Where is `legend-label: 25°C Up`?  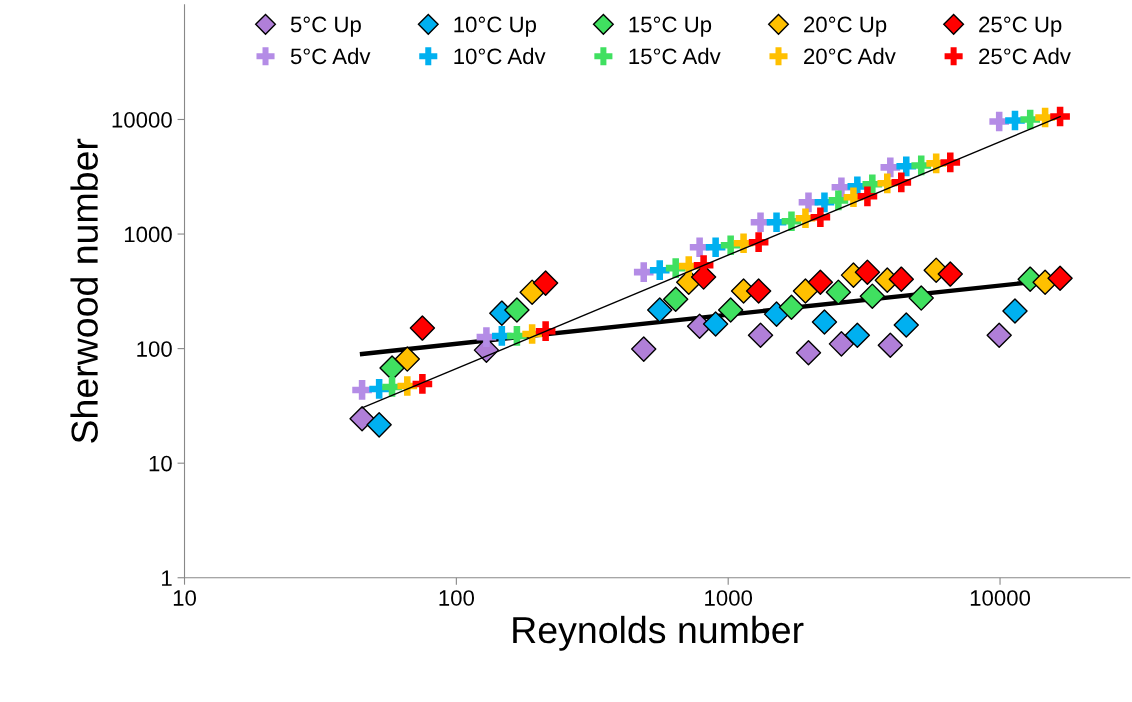
legend-label: 25°C Up is located at coordinates (1020, 26).